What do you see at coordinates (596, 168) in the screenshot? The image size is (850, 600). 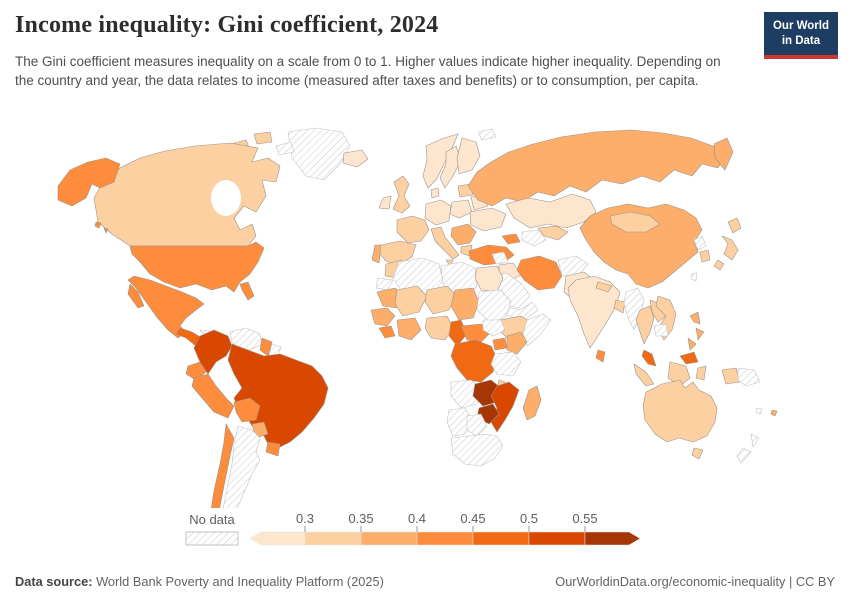 I see `country-russia` at bounding box center [596, 168].